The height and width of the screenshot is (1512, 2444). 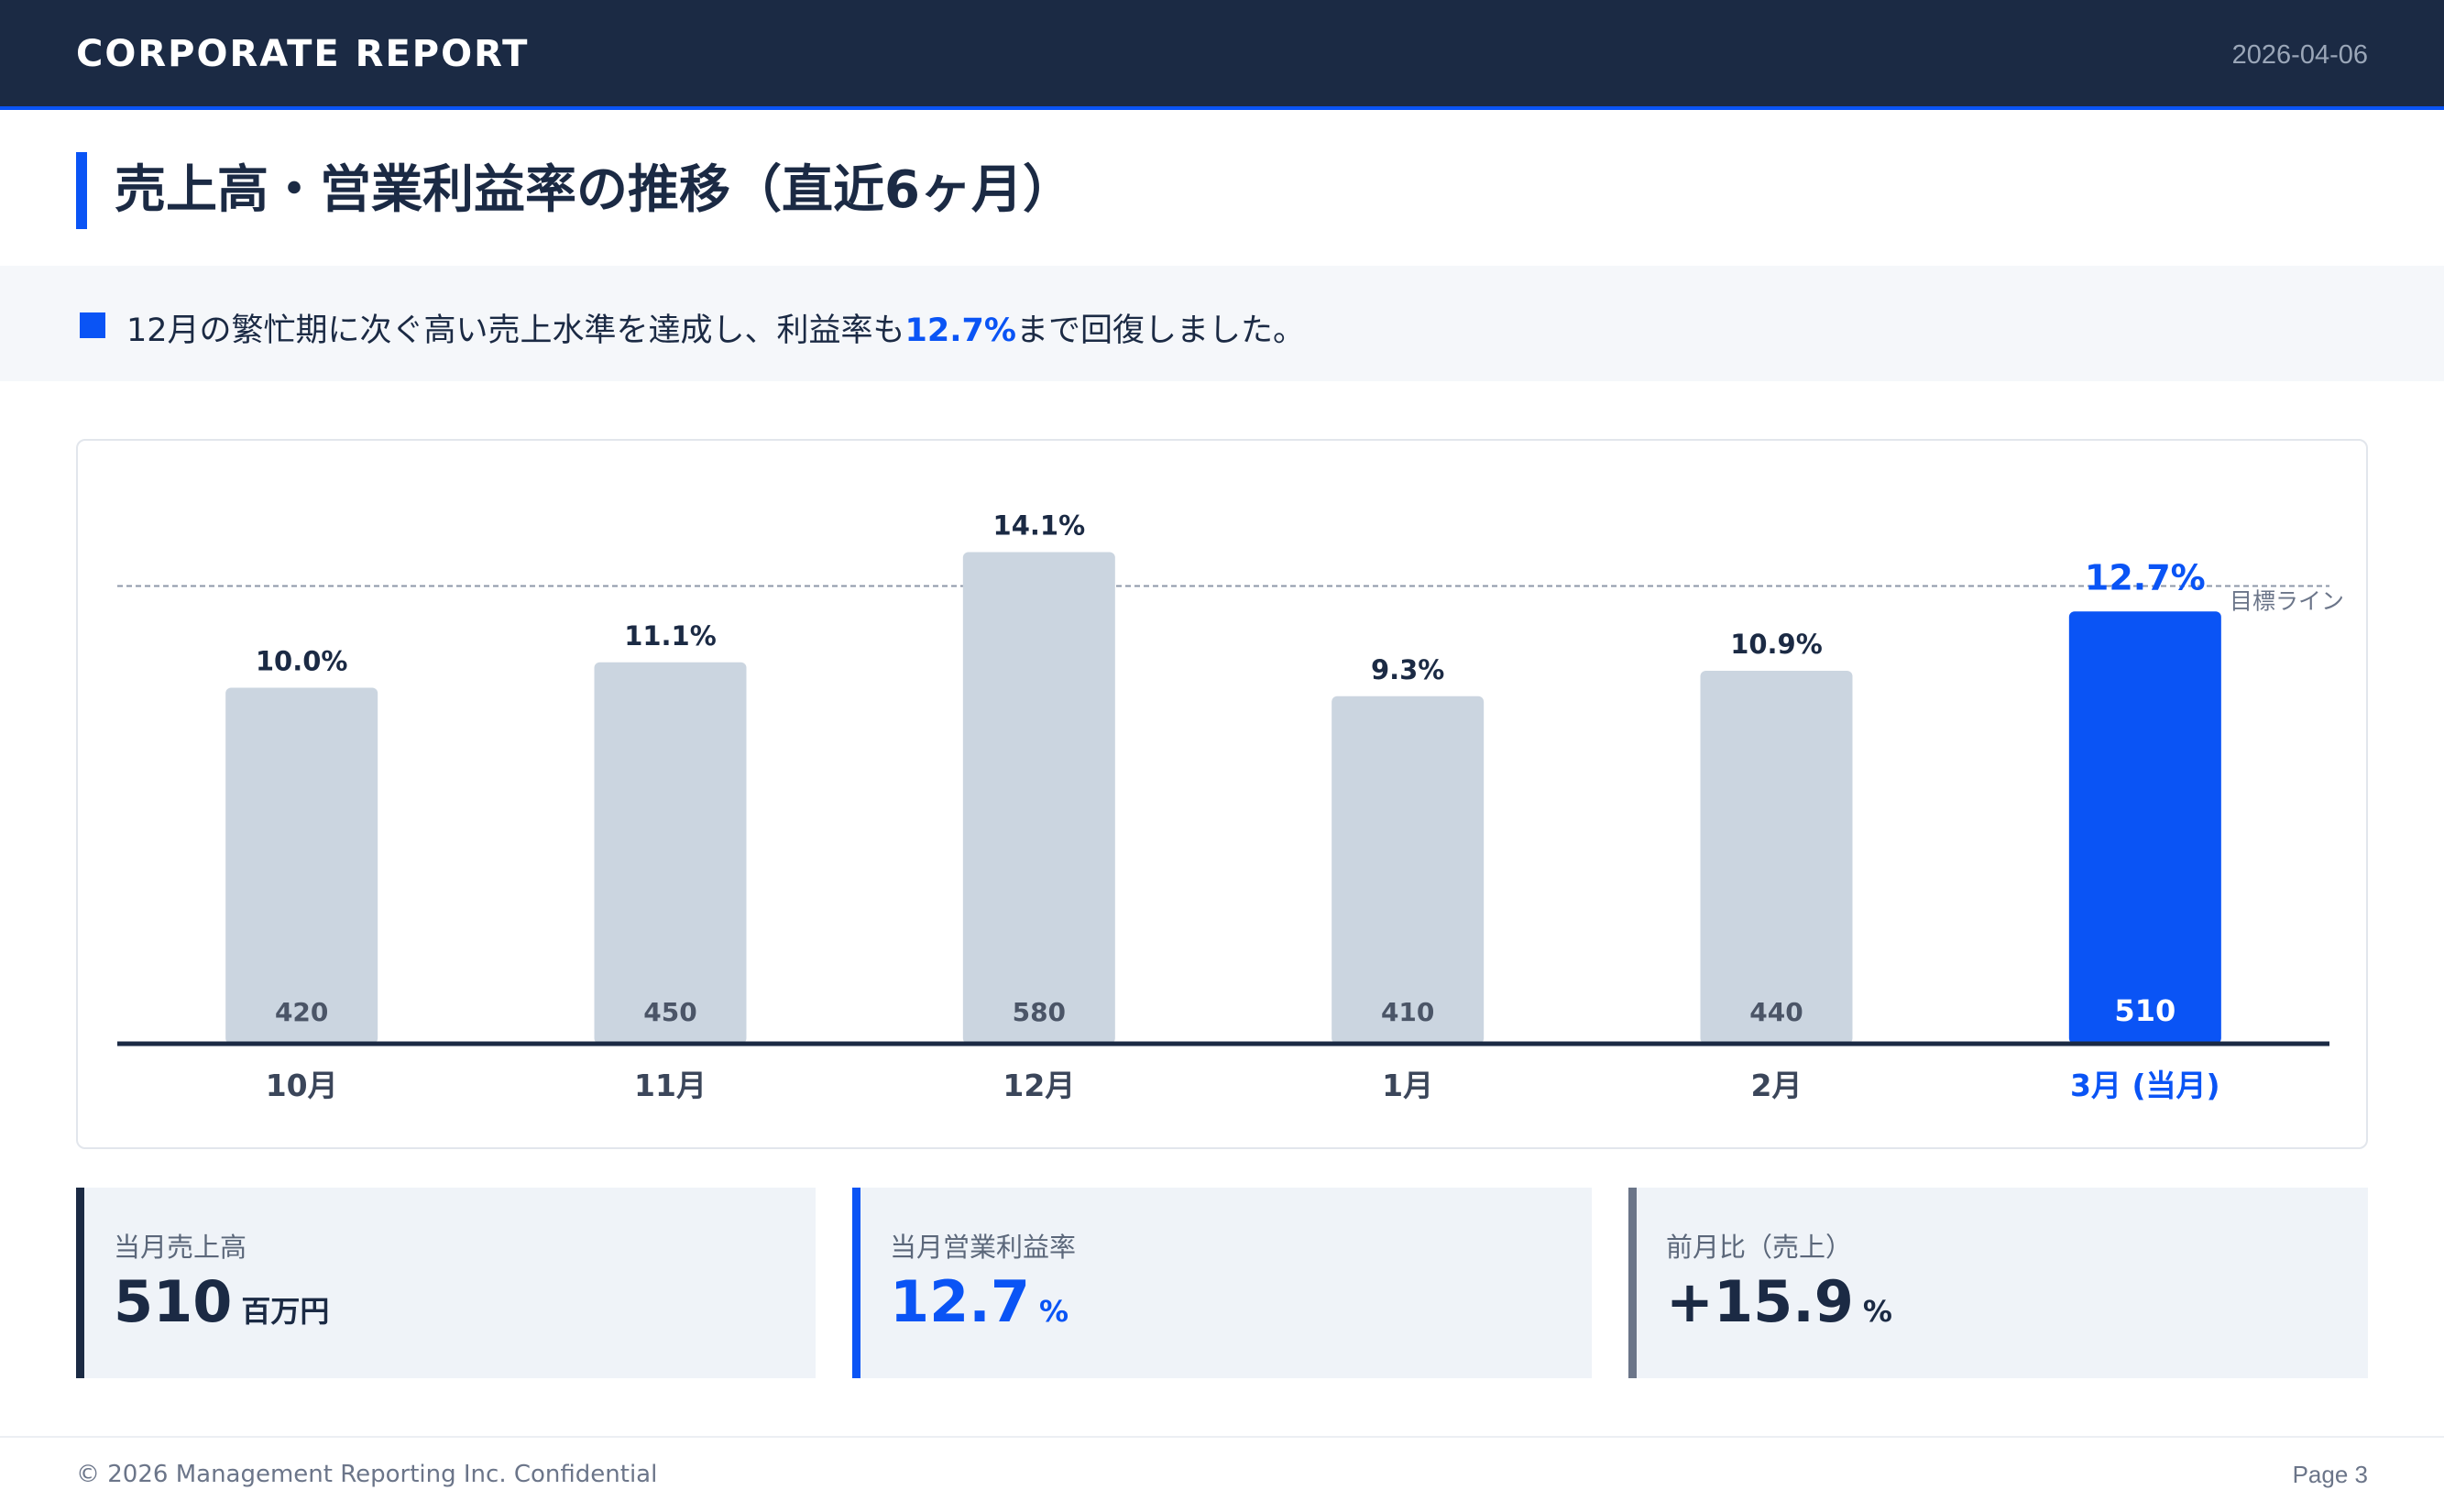 I want to click on kpi-card-margin: 当月営業利益率 12.7%, so click(x=1222, y=1283).